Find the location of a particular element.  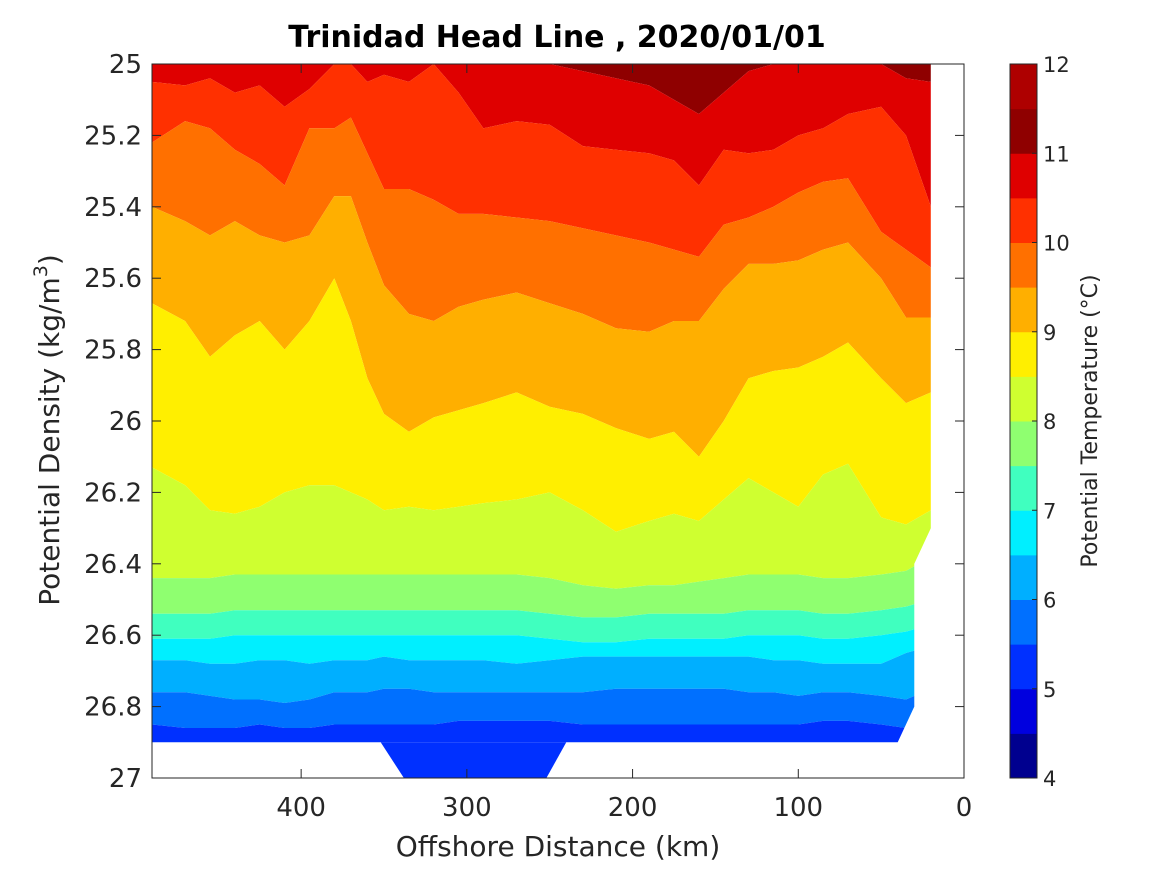

colorbar: 4 5 6 7 8 9 10 11 12 is located at coordinates (1039, 422).